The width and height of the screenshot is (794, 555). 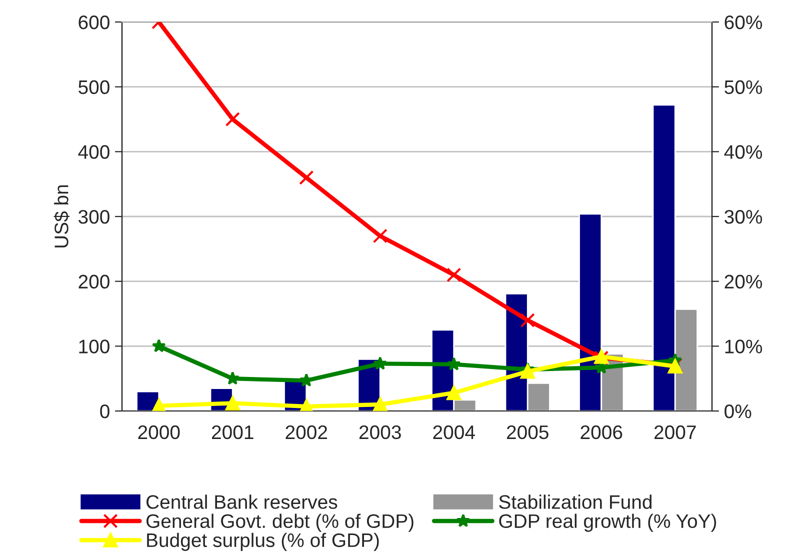 I want to click on y-axis-title: US$ bn, so click(x=62, y=216).